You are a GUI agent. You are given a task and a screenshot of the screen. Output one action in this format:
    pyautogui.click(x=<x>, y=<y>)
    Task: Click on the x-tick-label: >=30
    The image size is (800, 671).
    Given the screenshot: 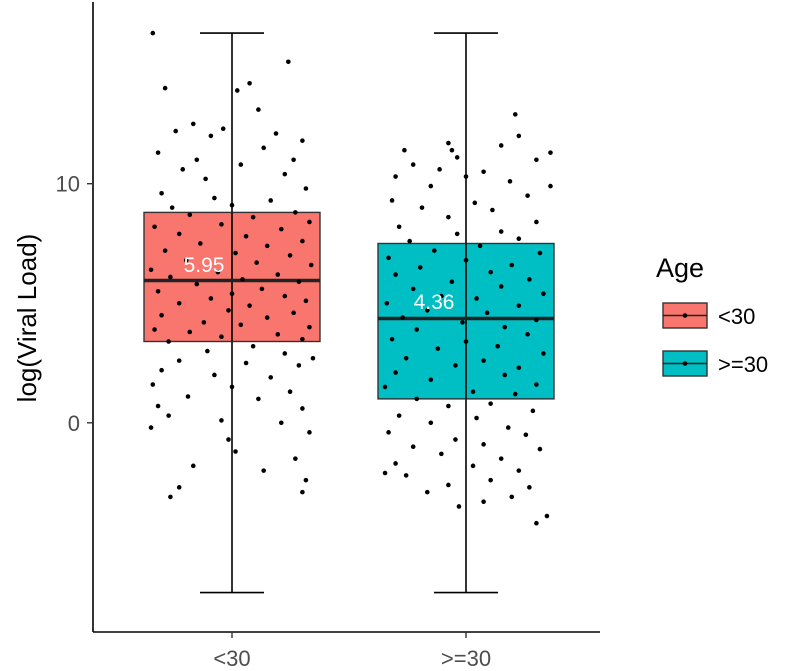 What is the action you would take?
    pyautogui.click(x=466, y=658)
    